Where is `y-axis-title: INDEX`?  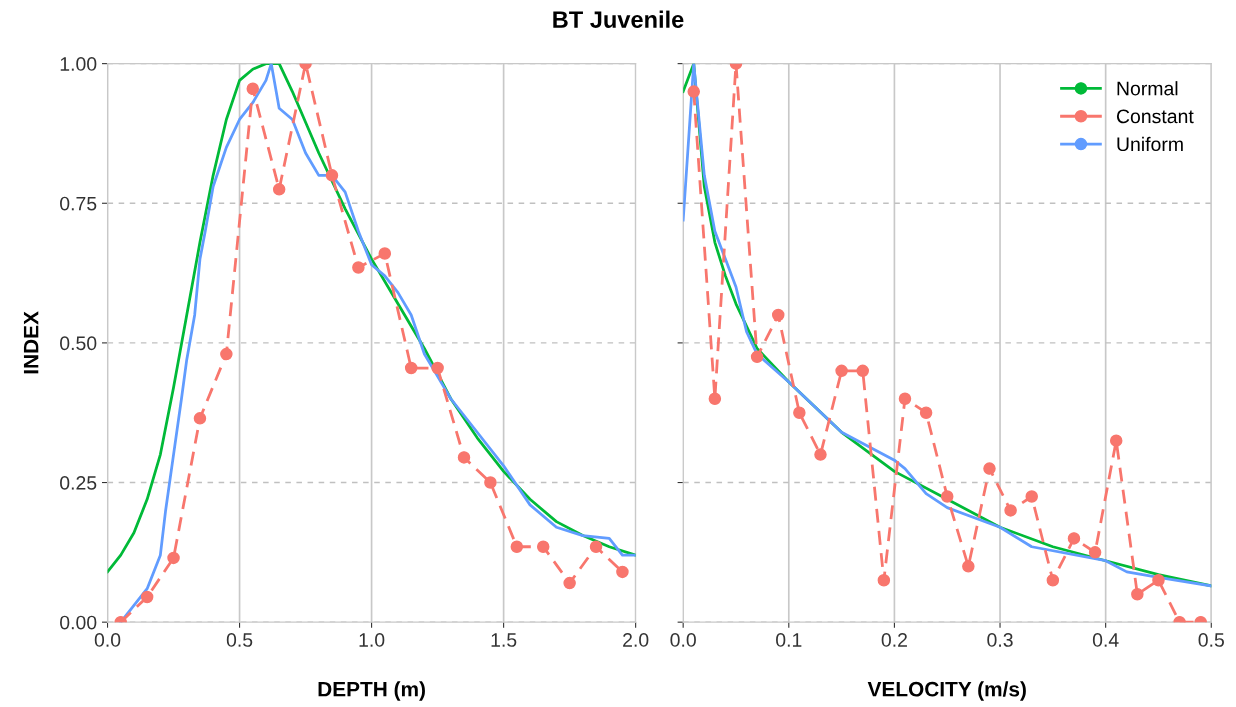 y-axis-title: INDEX is located at coordinates (31, 342).